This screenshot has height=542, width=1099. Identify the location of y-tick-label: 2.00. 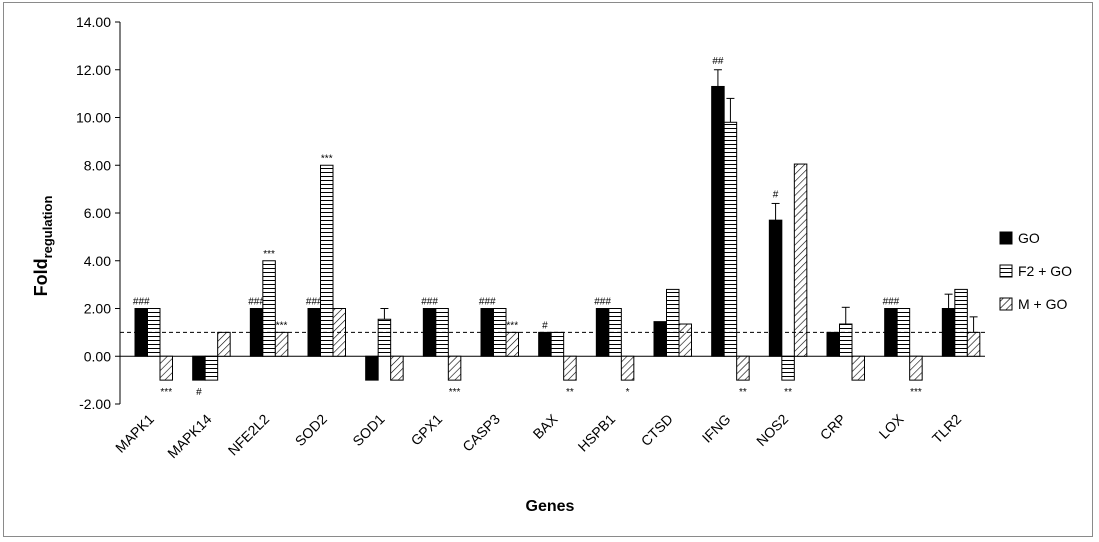
(97, 309).